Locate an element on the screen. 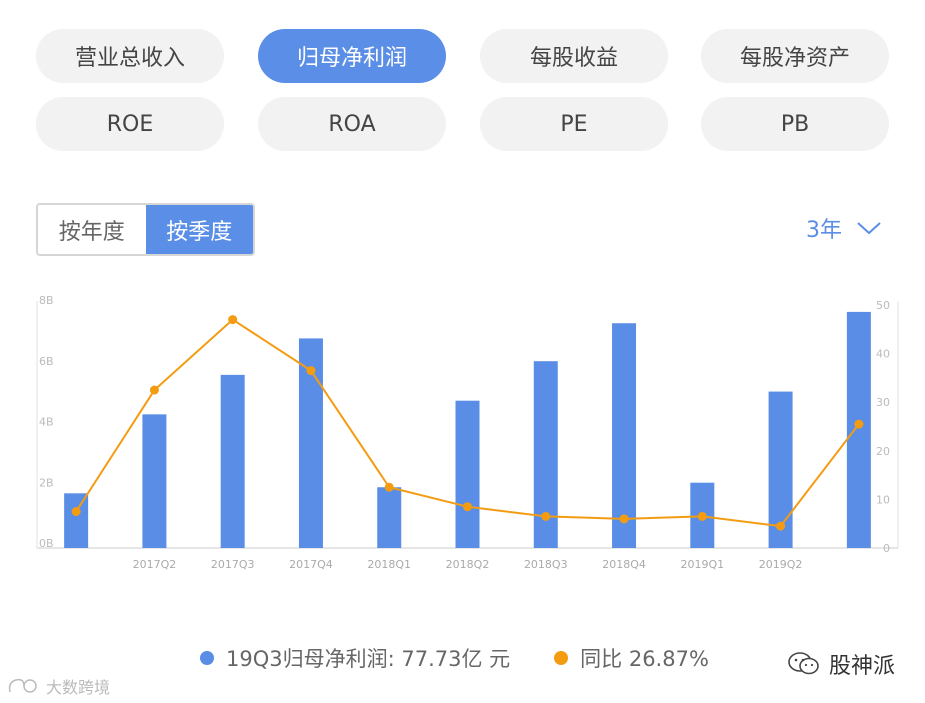  x-tick-label: 2018Q2 is located at coordinates (468, 564).